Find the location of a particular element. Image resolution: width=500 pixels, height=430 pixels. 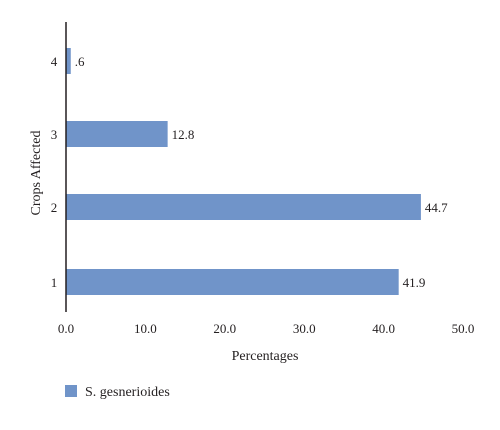

x-tick-labels: 0.0 10.0 20.0 30.0 40.0 50.0 is located at coordinates (266, 328).